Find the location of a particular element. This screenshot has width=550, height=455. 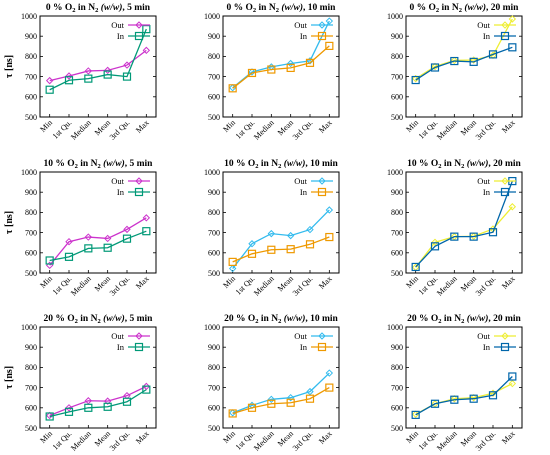

y-axis-label: τ [ns] is located at coordinates (9, 377).